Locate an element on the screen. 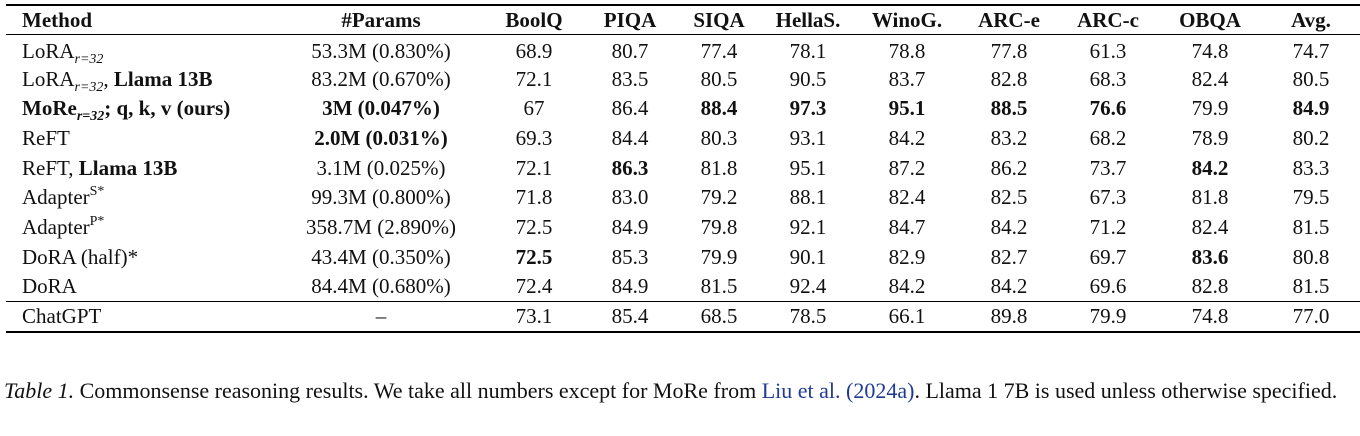  params-cell: 43.4M (0.350%) is located at coordinates (381, 256).